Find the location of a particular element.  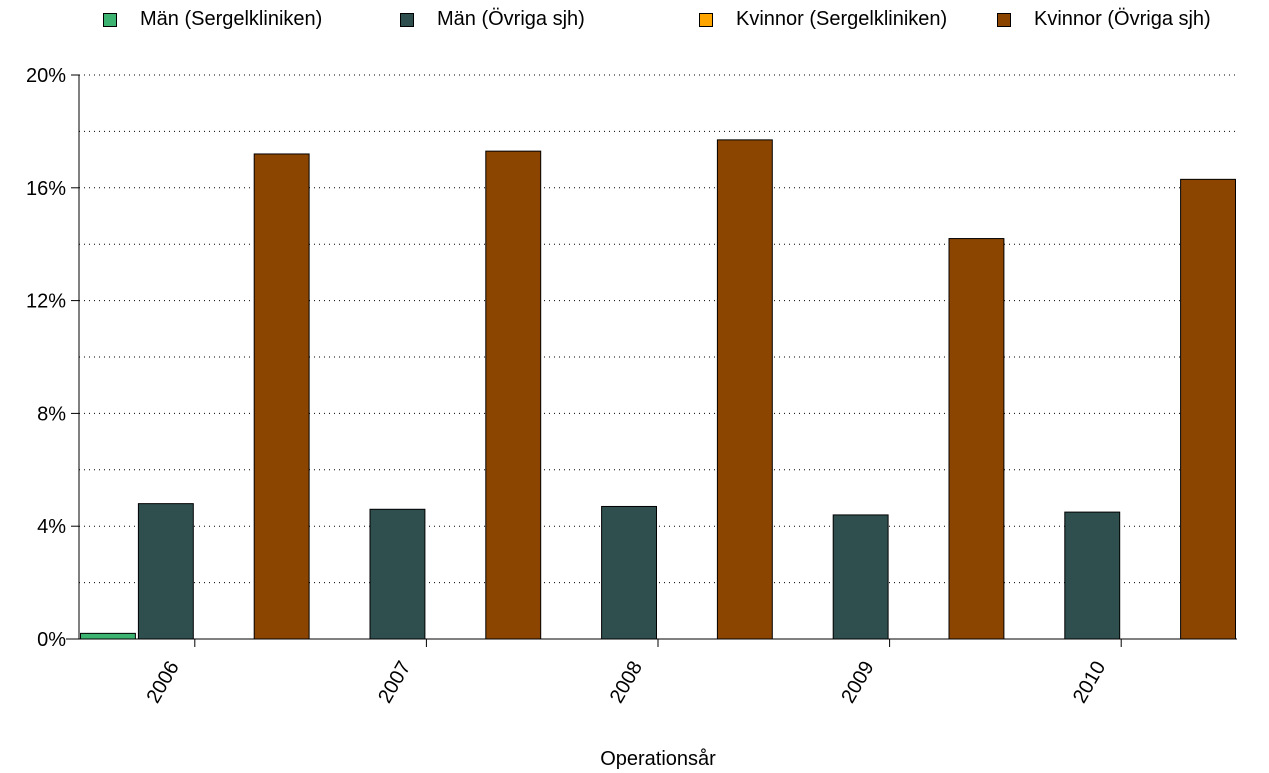

x-tick-label: 2007 is located at coordinates (394, 682).